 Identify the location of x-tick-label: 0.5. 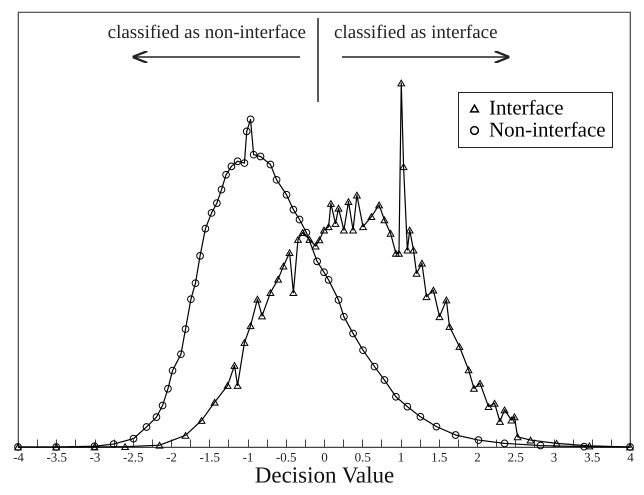
(362, 457).